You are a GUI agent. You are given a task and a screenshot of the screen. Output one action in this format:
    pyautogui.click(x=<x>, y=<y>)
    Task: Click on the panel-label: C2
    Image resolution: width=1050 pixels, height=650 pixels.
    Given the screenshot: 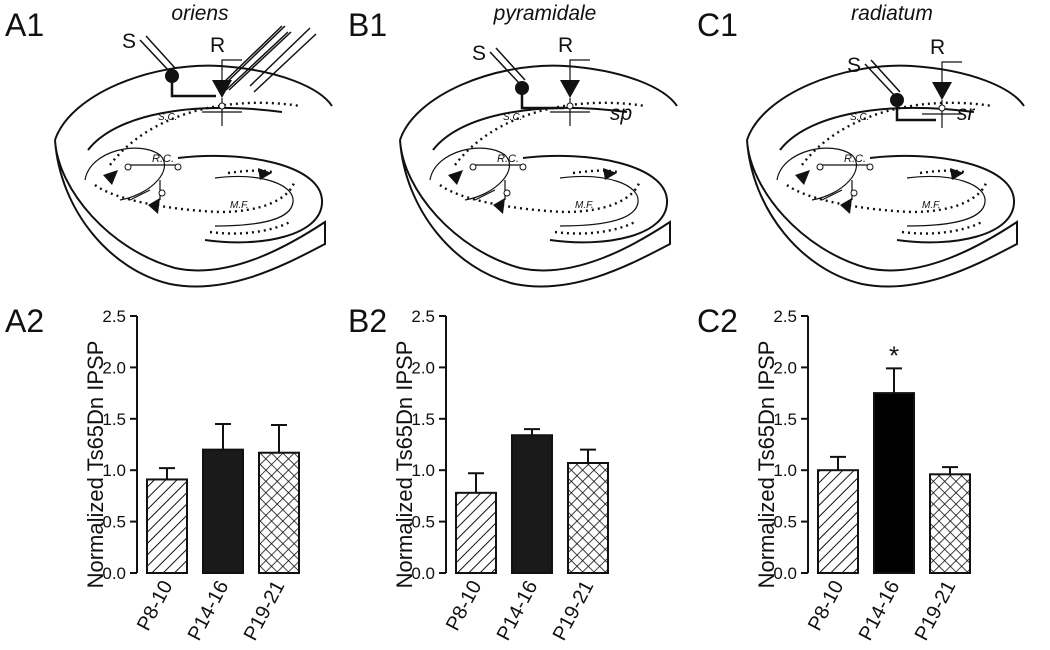 What is the action you would take?
    pyautogui.click(x=717, y=321)
    